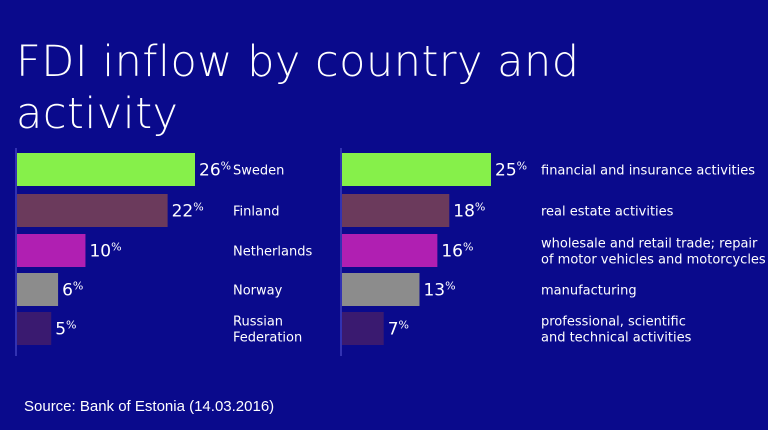 The height and width of the screenshot is (430, 768). I want to click on country-value-label: 6%, so click(72, 290).